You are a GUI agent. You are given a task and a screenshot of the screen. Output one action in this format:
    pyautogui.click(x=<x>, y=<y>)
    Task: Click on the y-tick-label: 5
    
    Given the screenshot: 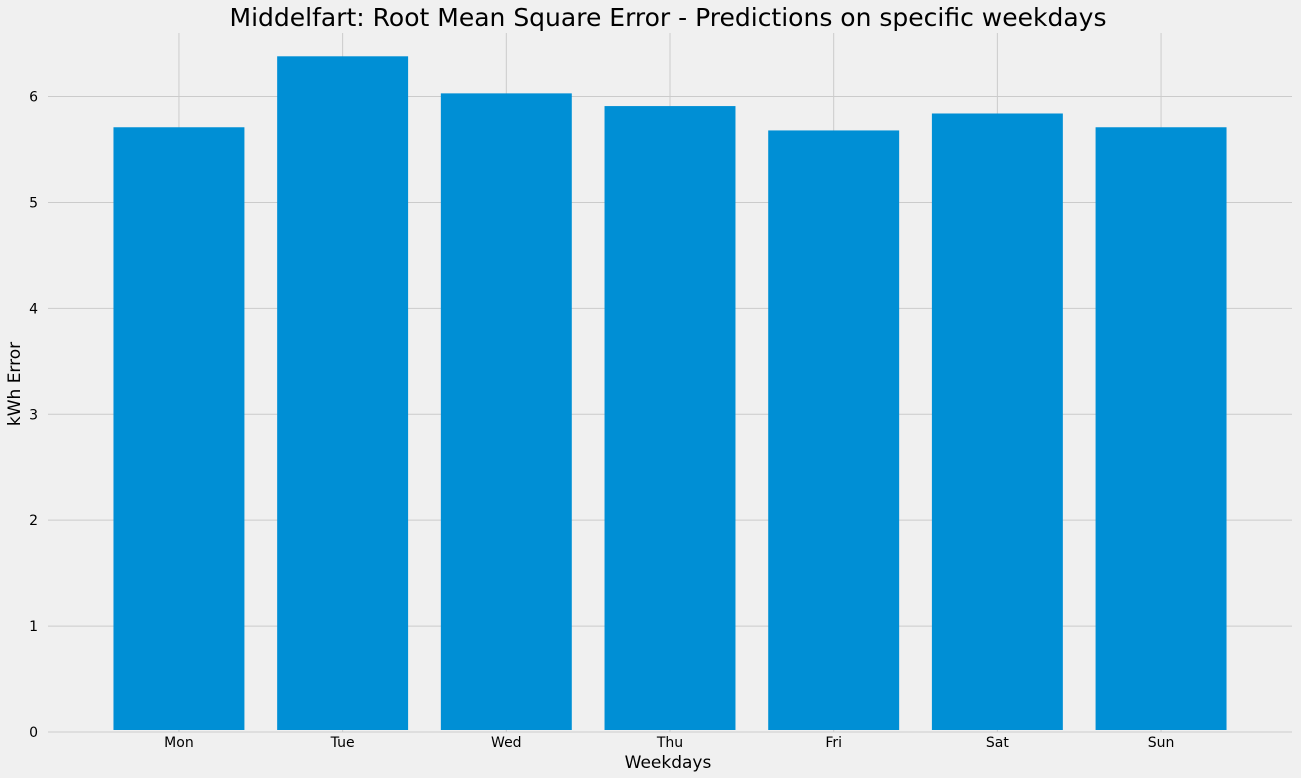 What is the action you would take?
    pyautogui.click(x=33, y=203)
    